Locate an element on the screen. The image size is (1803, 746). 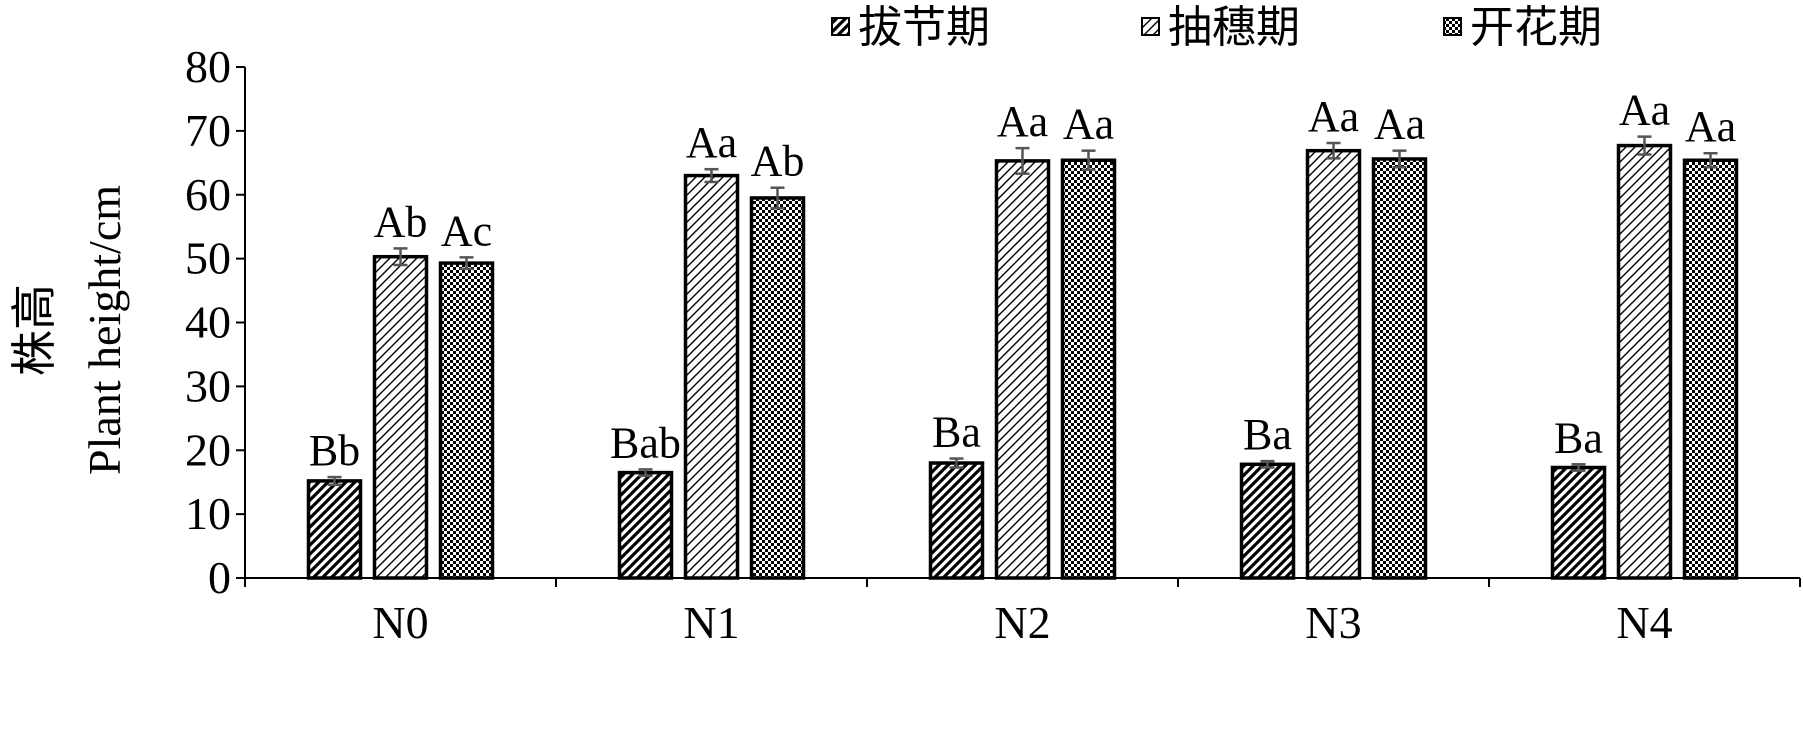
bar-significance-label: Bb is located at coordinates (334, 450).